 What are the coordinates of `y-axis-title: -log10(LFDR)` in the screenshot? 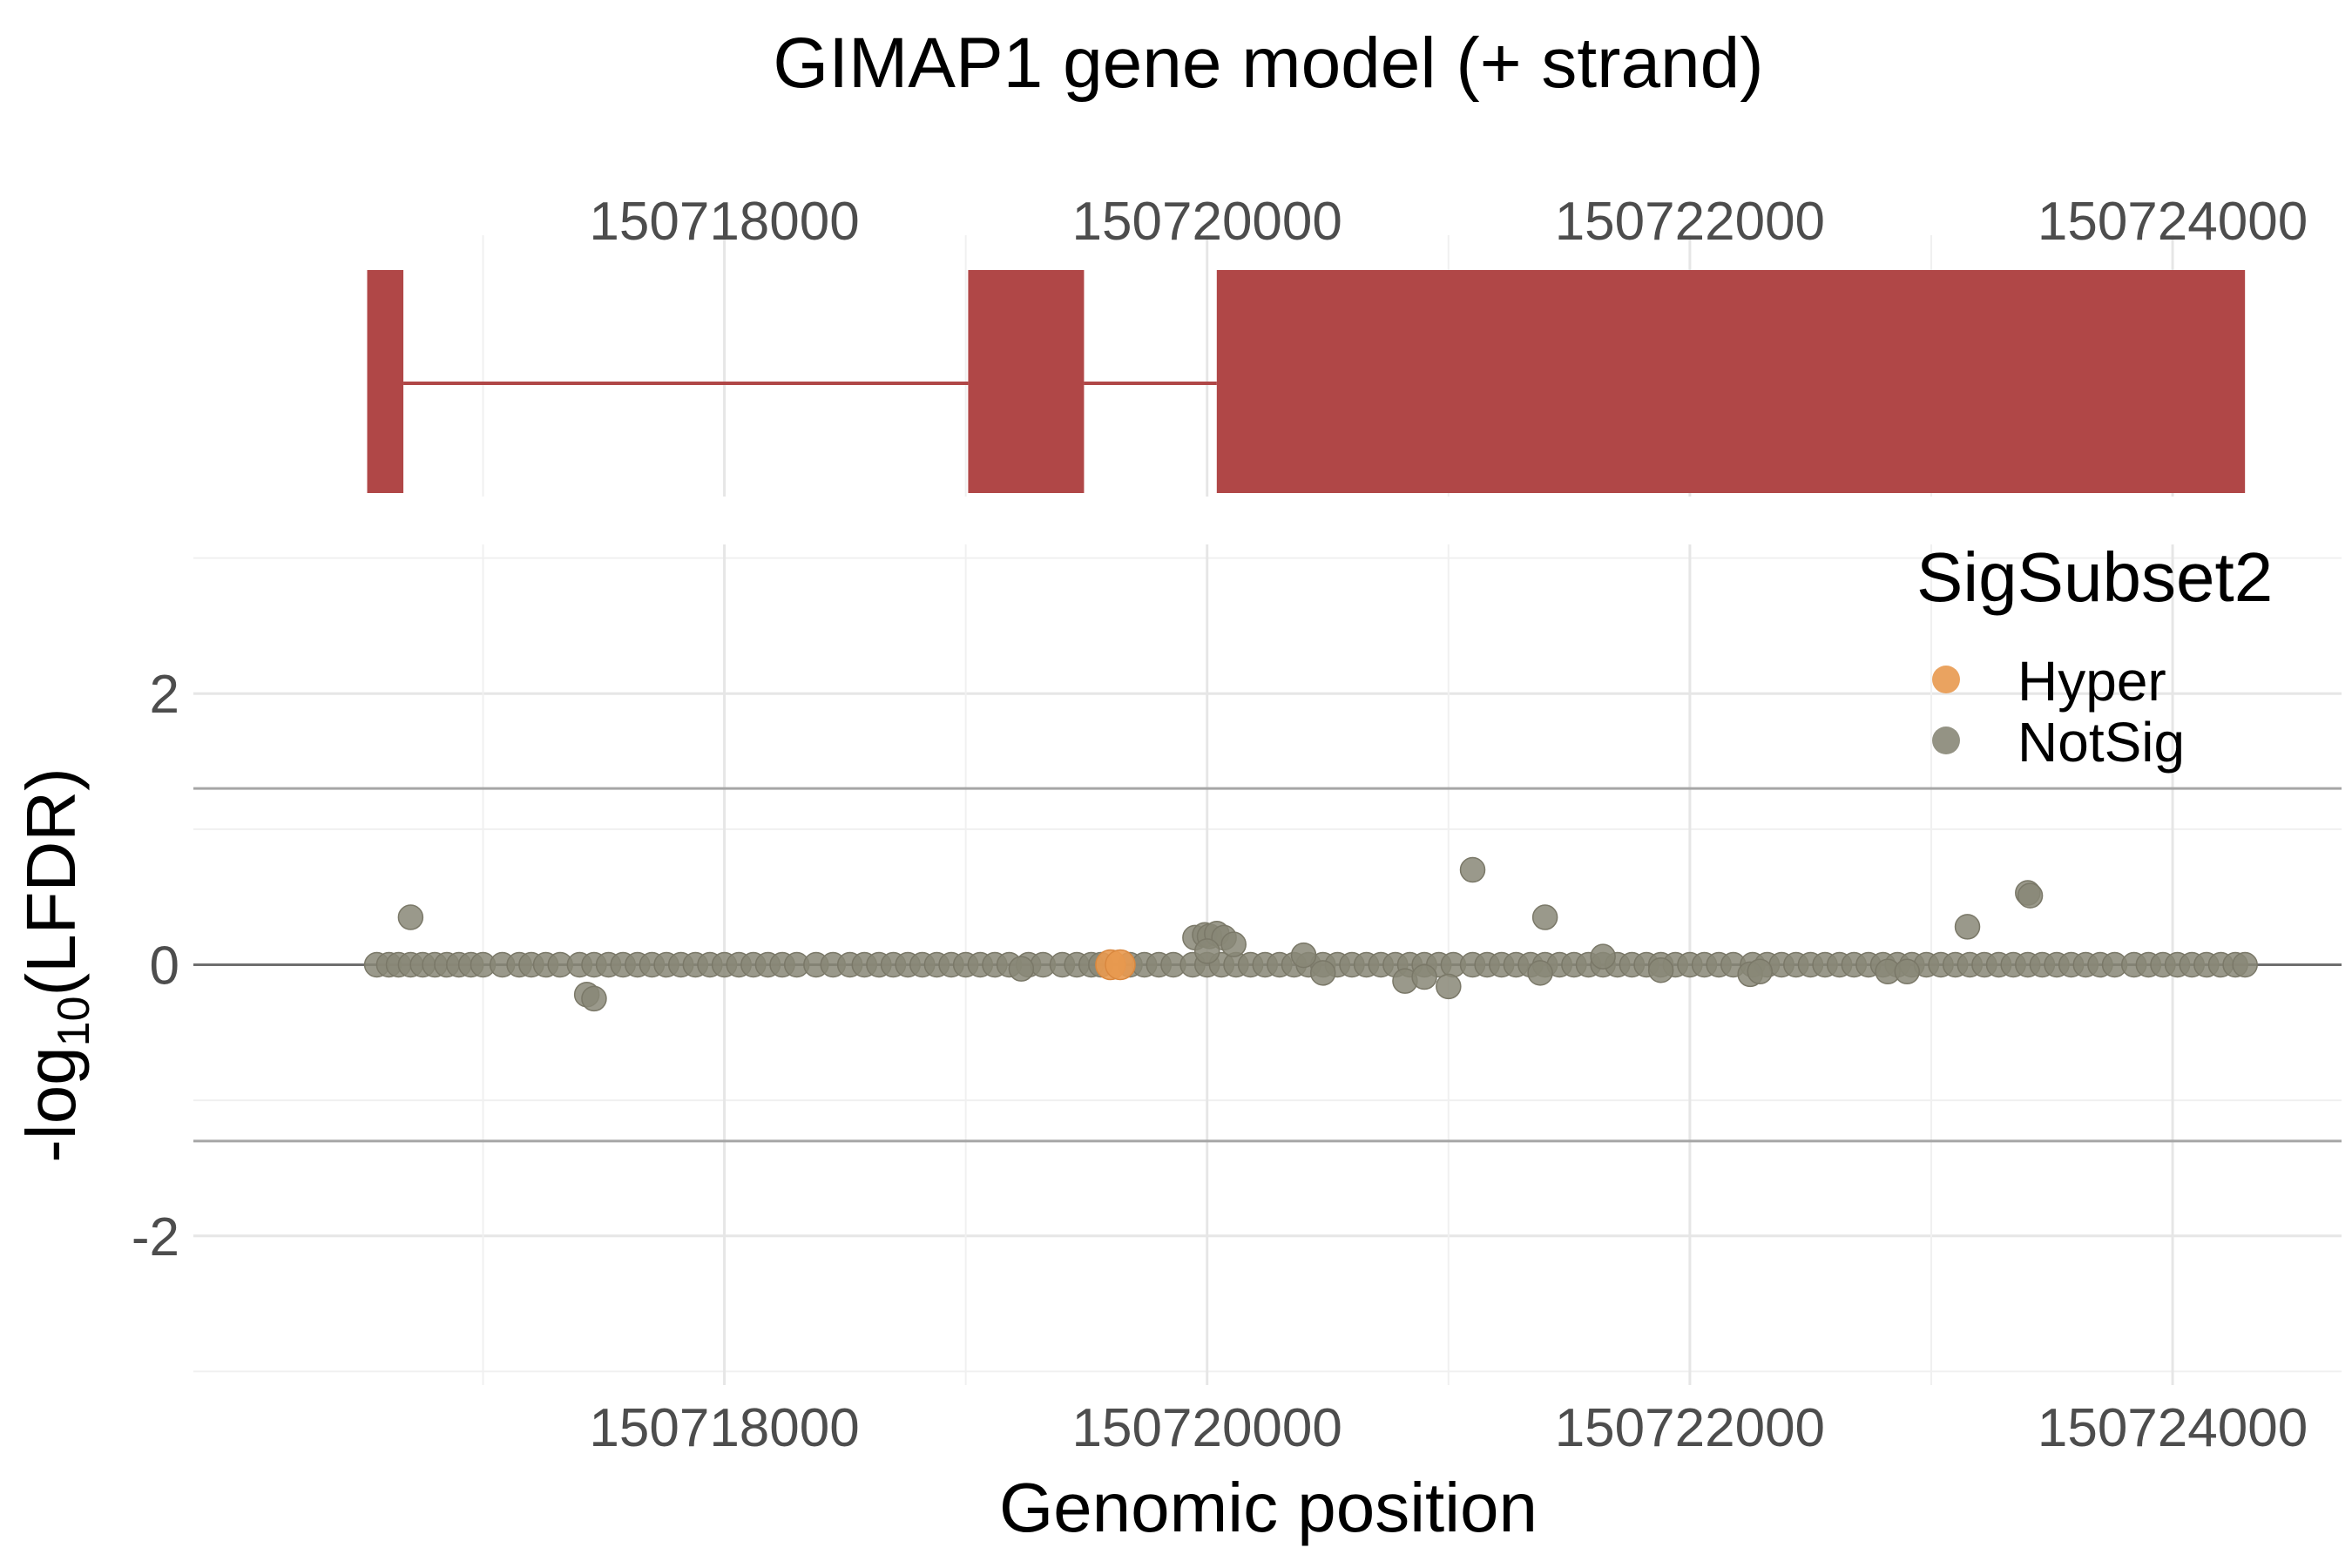 It's located at (56, 965).